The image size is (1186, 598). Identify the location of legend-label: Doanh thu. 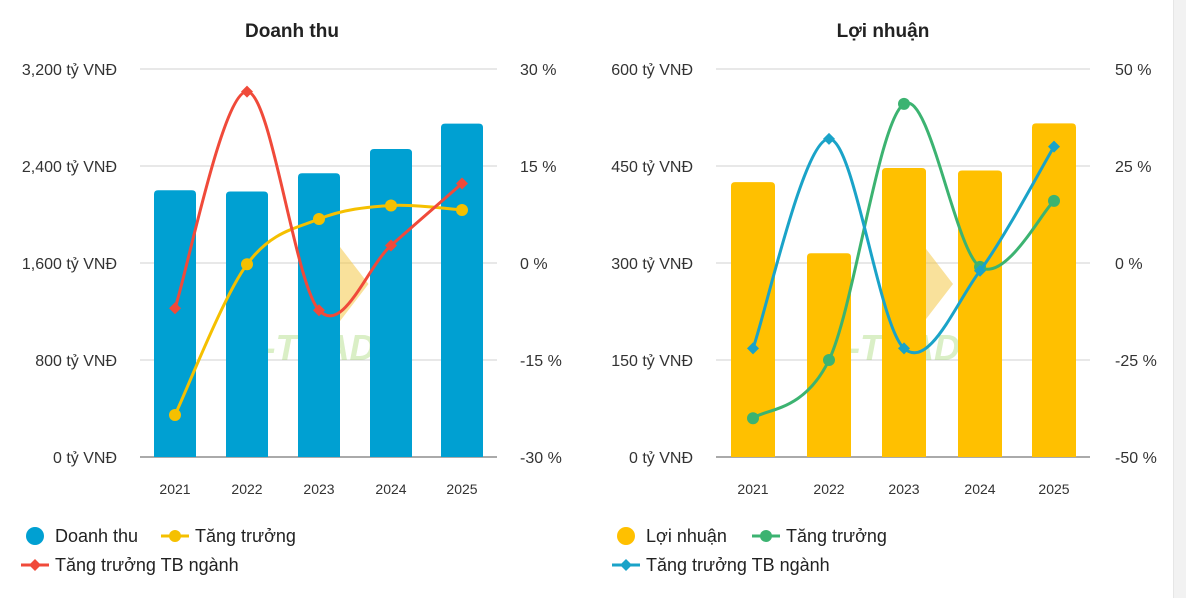
(96, 536).